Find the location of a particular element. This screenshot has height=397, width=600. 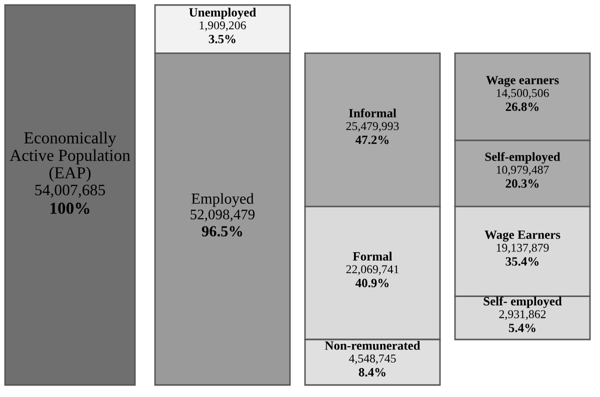

data-label: 4,548,745 is located at coordinates (372, 359).